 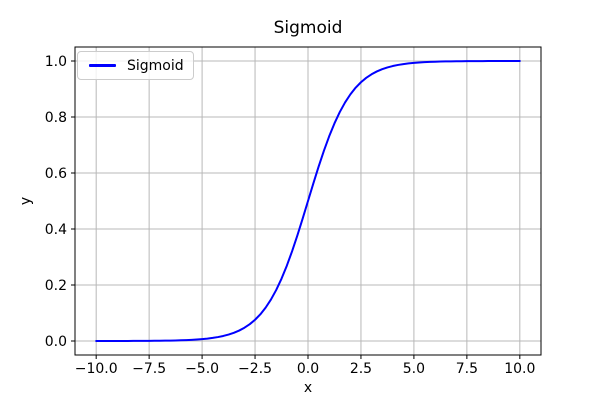 I want to click on x-tick-label: 7.5, so click(x=467, y=369).